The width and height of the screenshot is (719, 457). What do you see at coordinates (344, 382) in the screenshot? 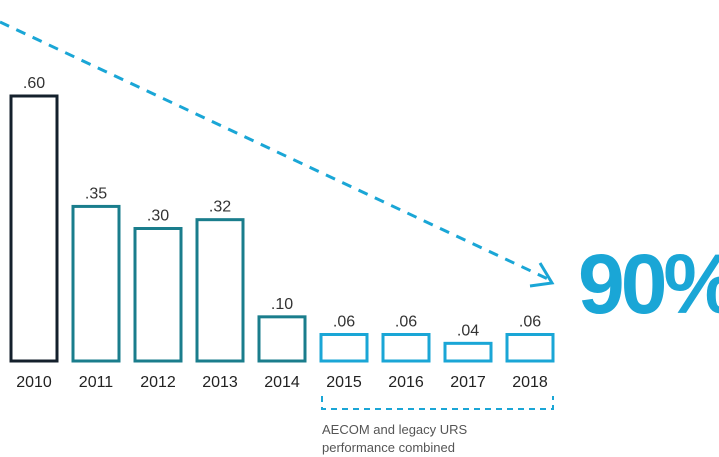
I see `x-tick-label-2015: 2015` at bounding box center [344, 382].